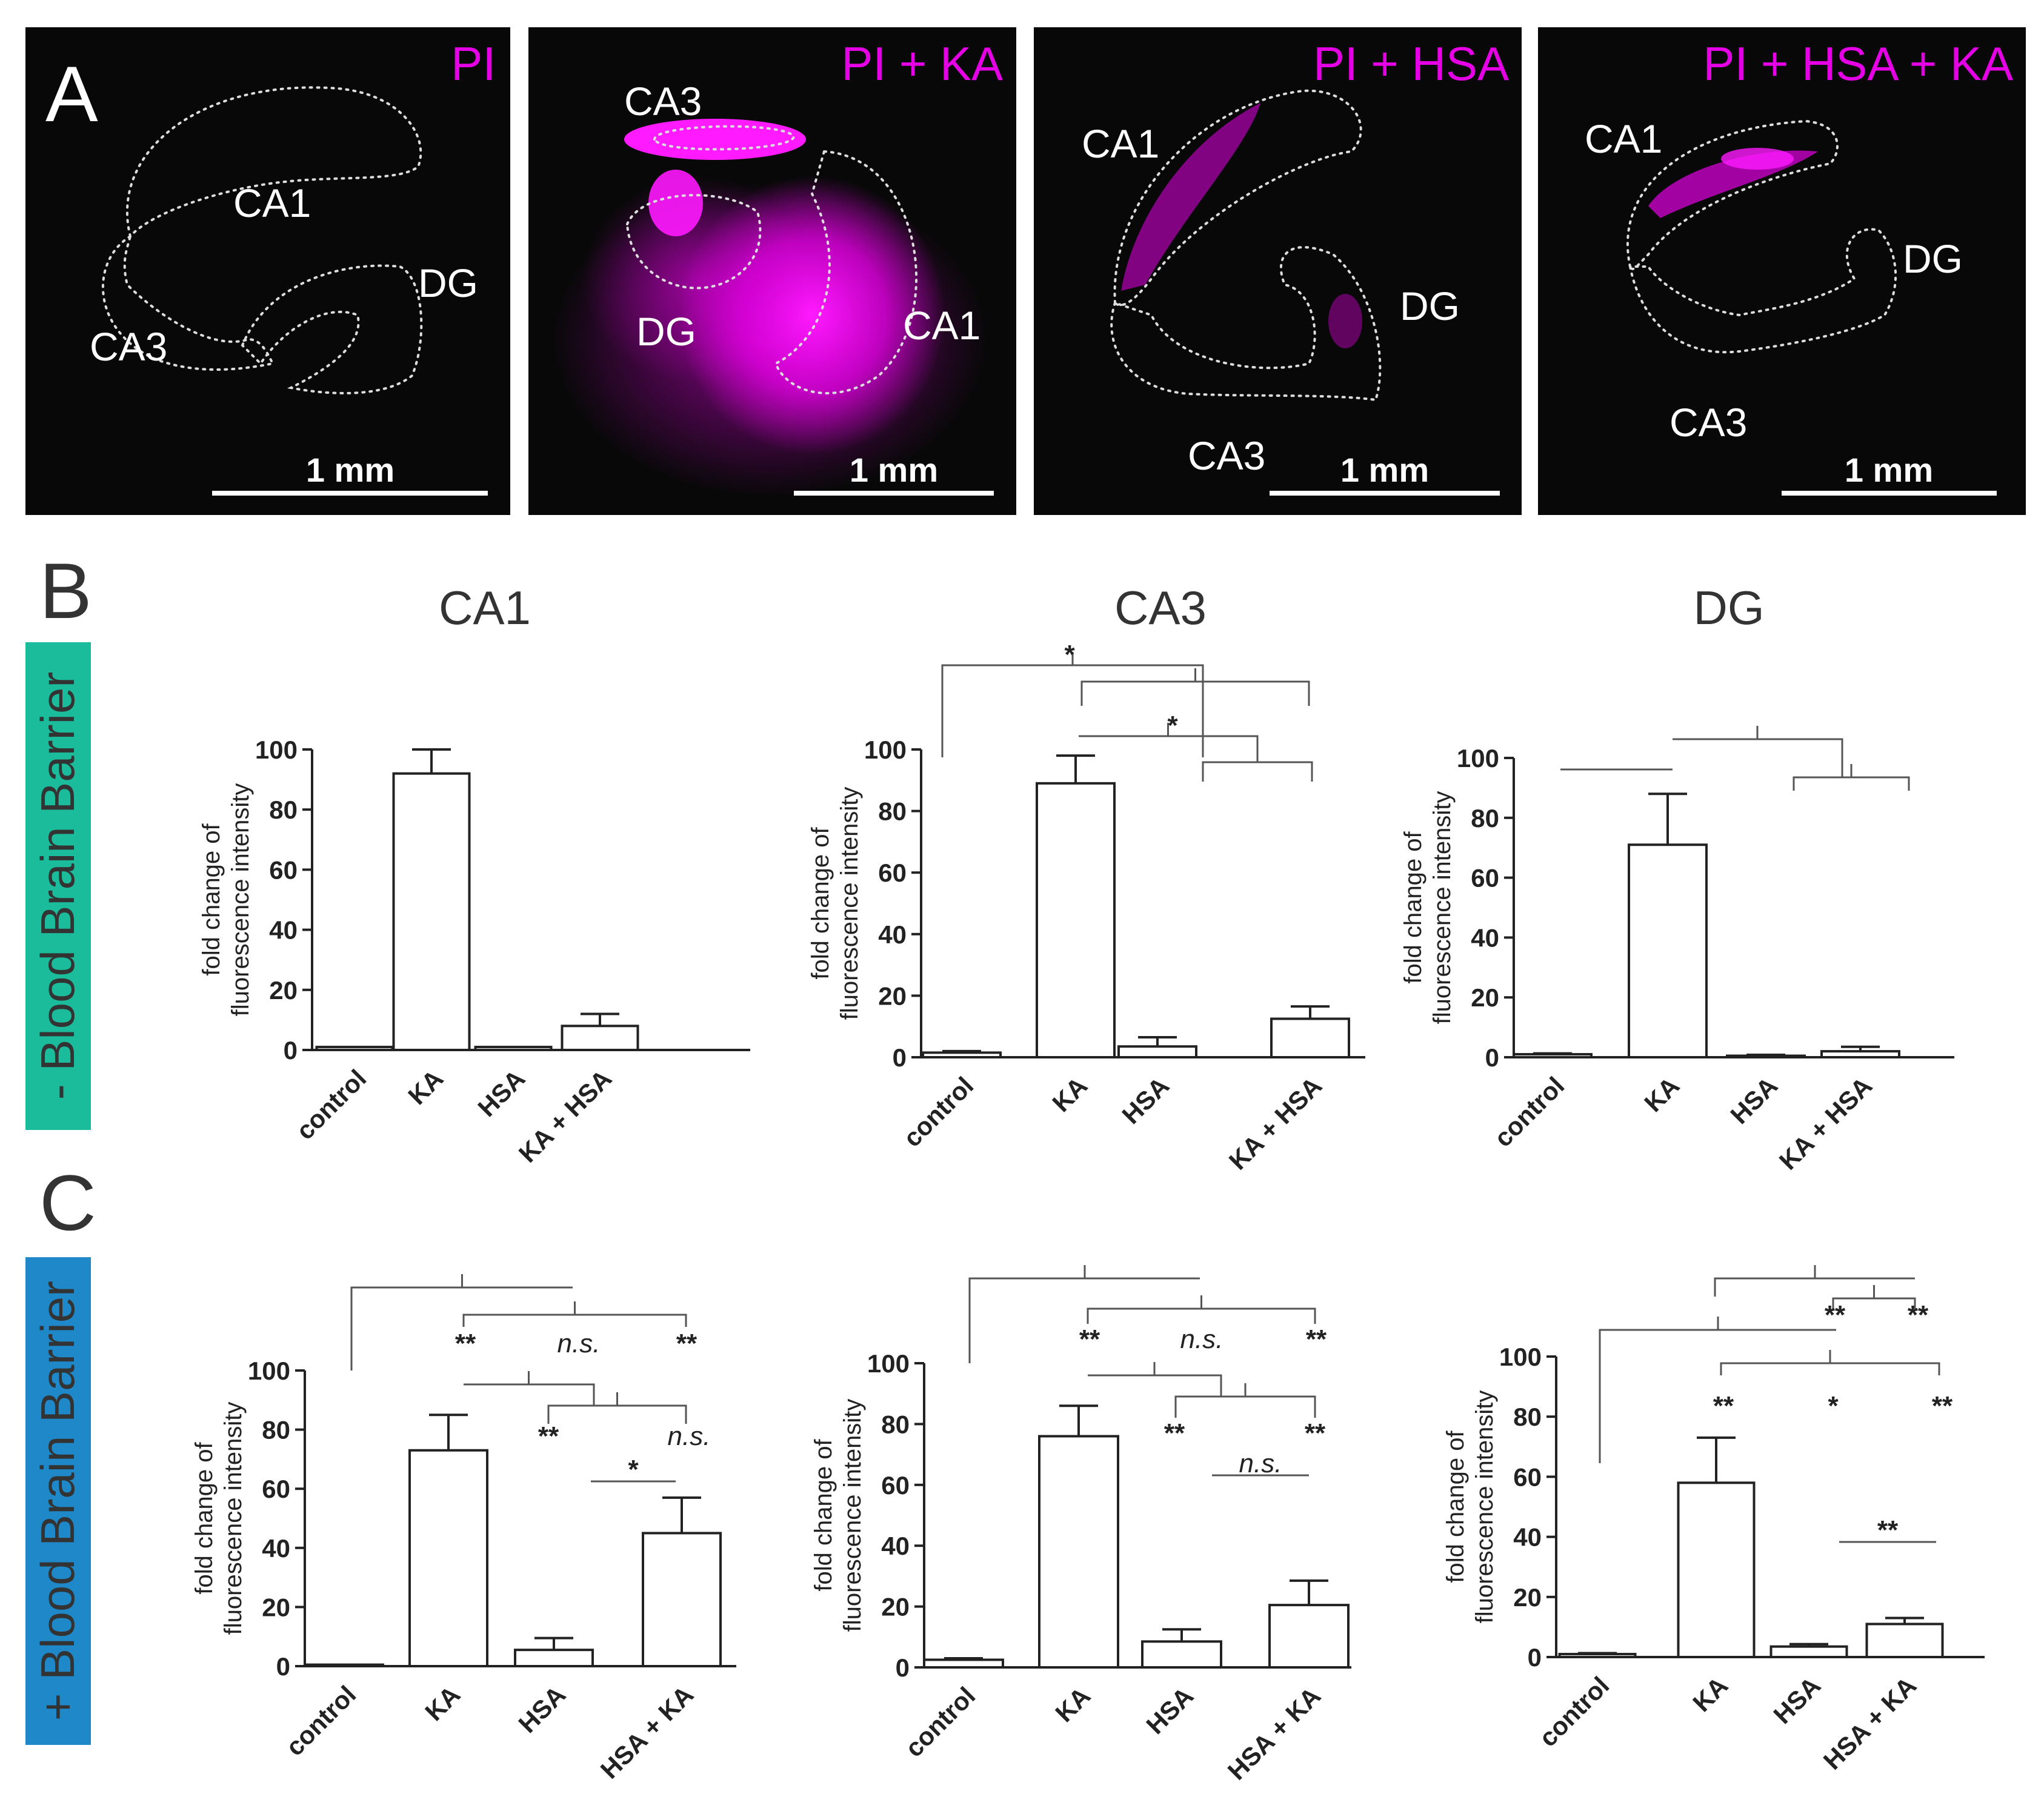  Describe the element at coordinates (922, 63) in the screenshot. I see `image-title: PI + KA` at that location.